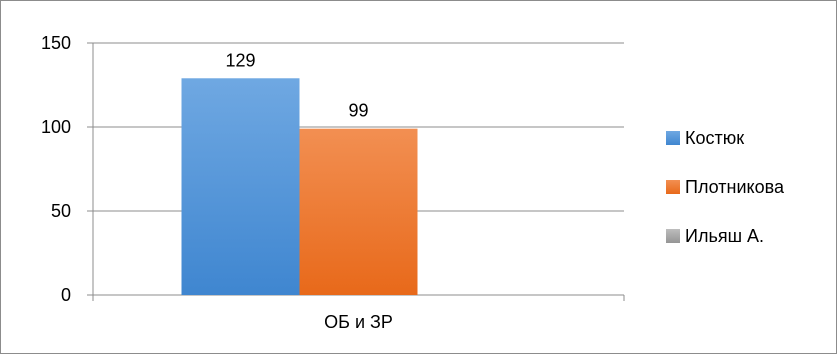 The image size is (837, 355). What do you see at coordinates (358, 111) in the screenshot?
I see `data-label: 99` at bounding box center [358, 111].